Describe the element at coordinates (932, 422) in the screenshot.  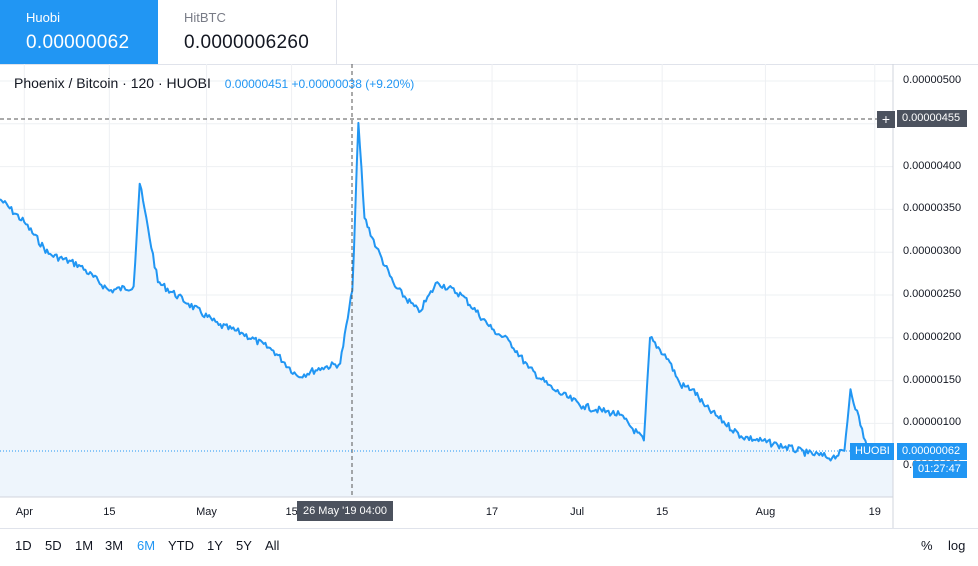
I see `price-tick-label: 0.00000100` at that location.